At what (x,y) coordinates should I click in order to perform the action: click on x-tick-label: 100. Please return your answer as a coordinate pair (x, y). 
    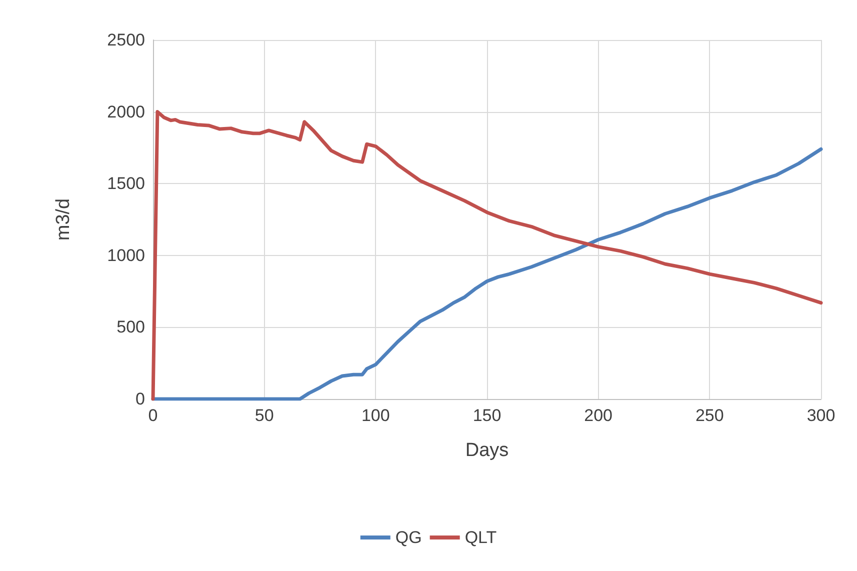
    Looking at the image, I should click on (375, 415).